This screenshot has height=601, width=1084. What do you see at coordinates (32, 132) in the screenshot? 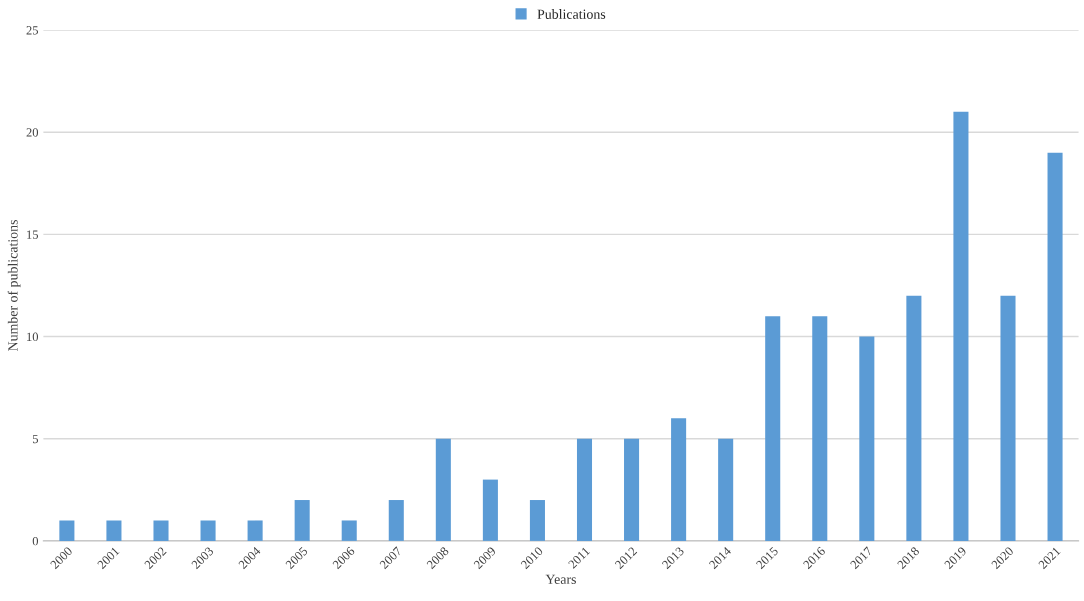
I see `y-tick-label: 20` at bounding box center [32, 132].